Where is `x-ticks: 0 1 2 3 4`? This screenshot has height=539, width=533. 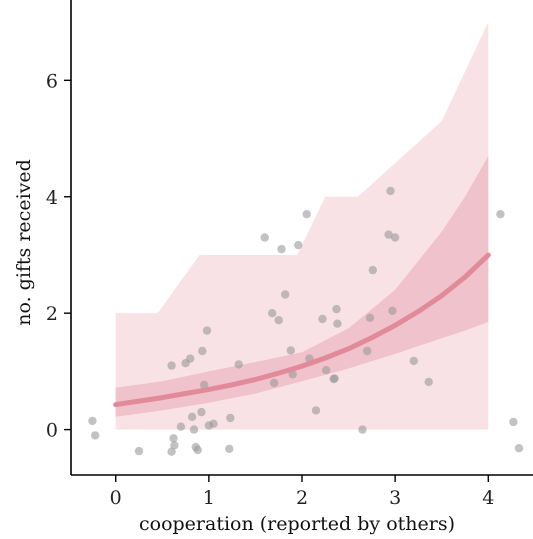
x-ticks: 0 1 2 3 4 is located at coordinates (302, 492).